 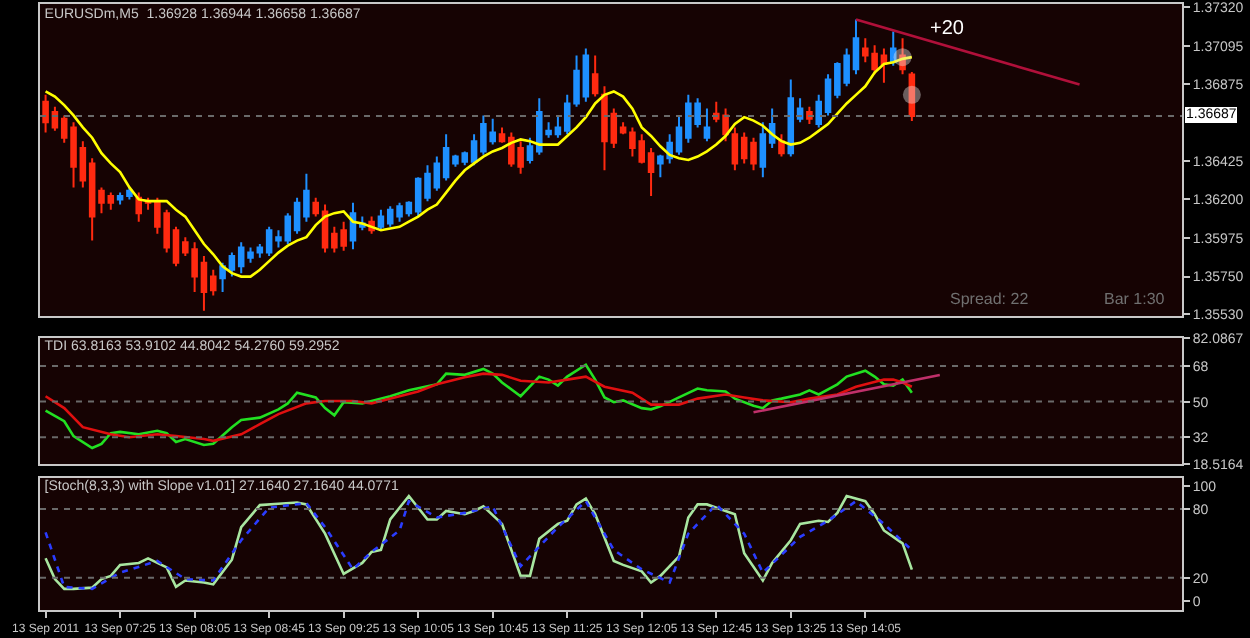 I want to click on annotation: Bar 1:30, so click(x=1135, y=299).